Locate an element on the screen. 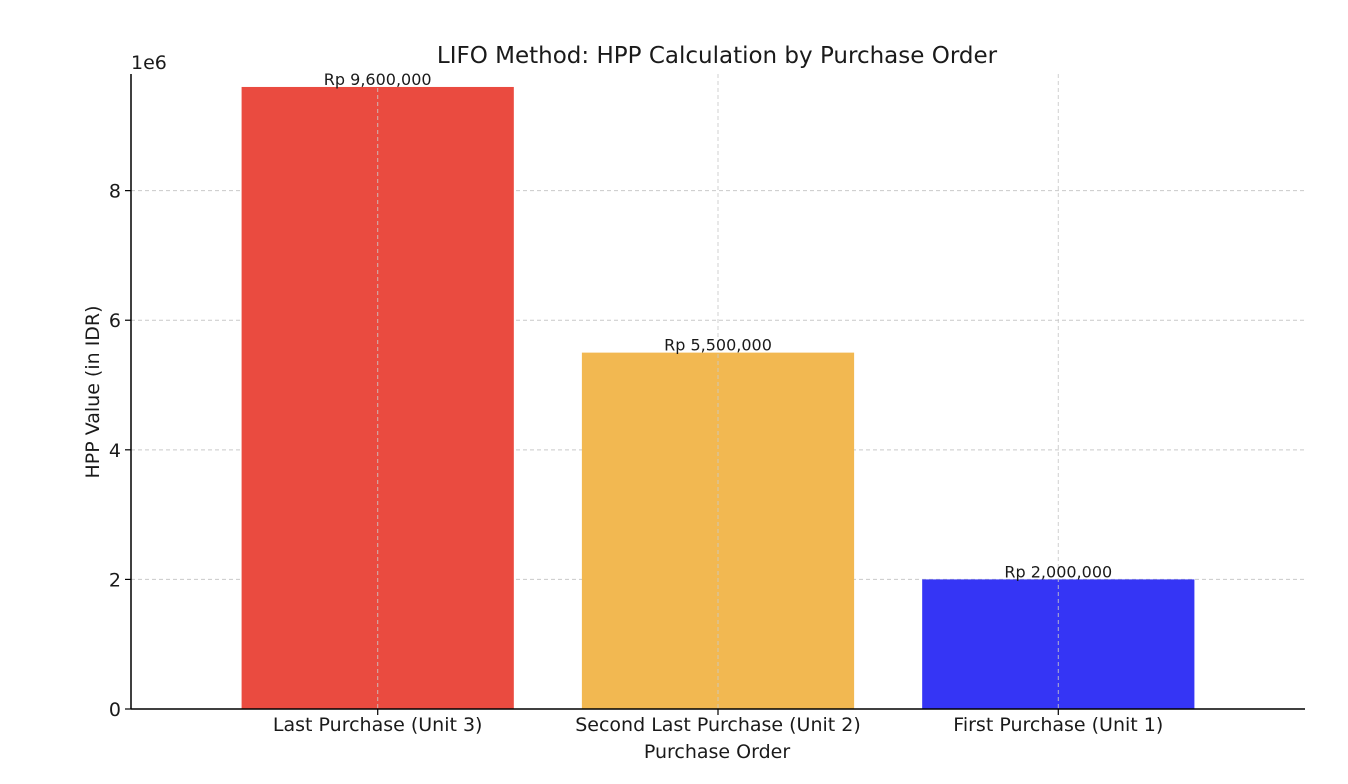 Image resolution: width=1348 pixels, height=784 pixels. x-tick-label: Second Last Purchase (Unit 2) is located at coordinates (718, 725).